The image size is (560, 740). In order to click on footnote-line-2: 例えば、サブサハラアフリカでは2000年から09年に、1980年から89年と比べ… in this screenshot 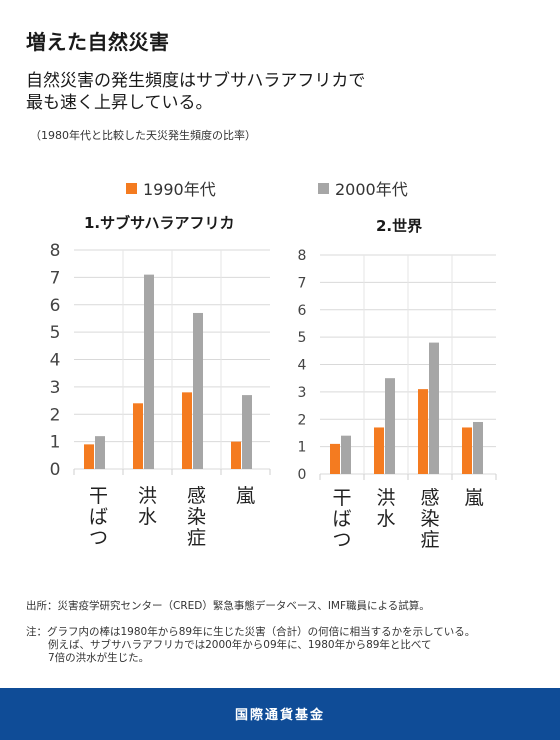, I will do `click(240, 645)`.